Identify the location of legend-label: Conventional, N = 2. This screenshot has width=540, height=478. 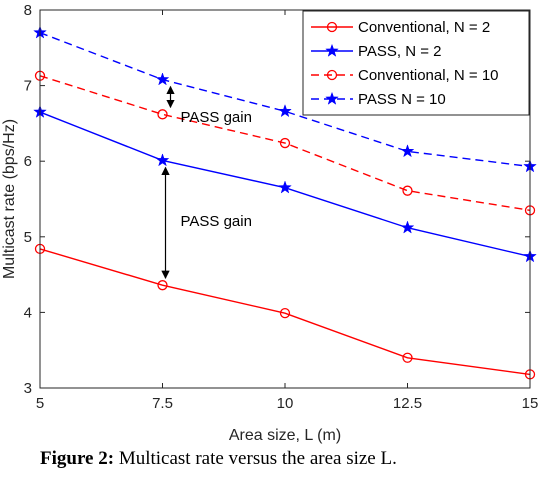
(424, 27).